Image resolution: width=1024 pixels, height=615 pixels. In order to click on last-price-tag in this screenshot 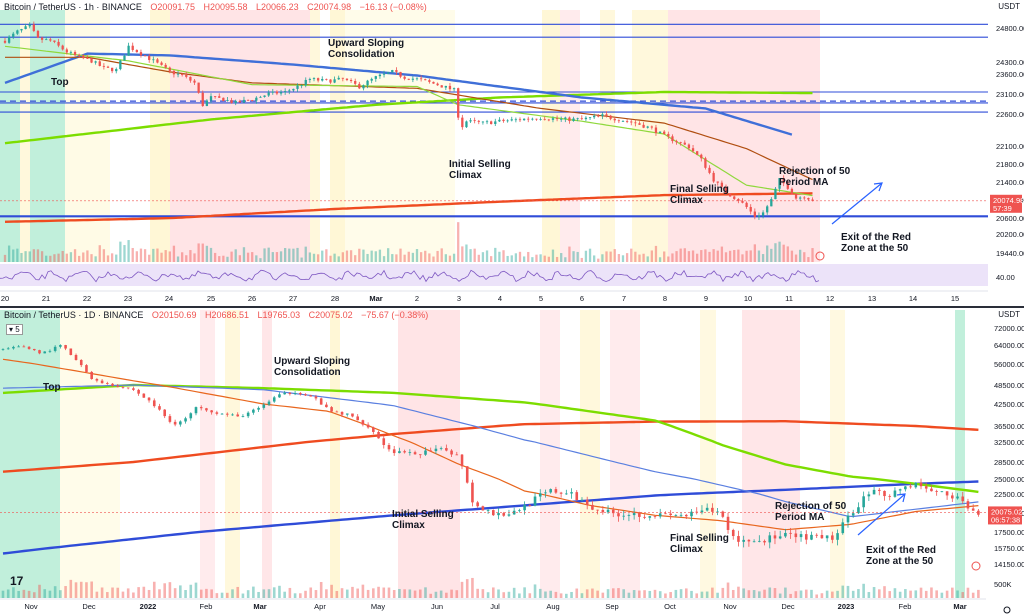, I will do `click(1005, 515)`.